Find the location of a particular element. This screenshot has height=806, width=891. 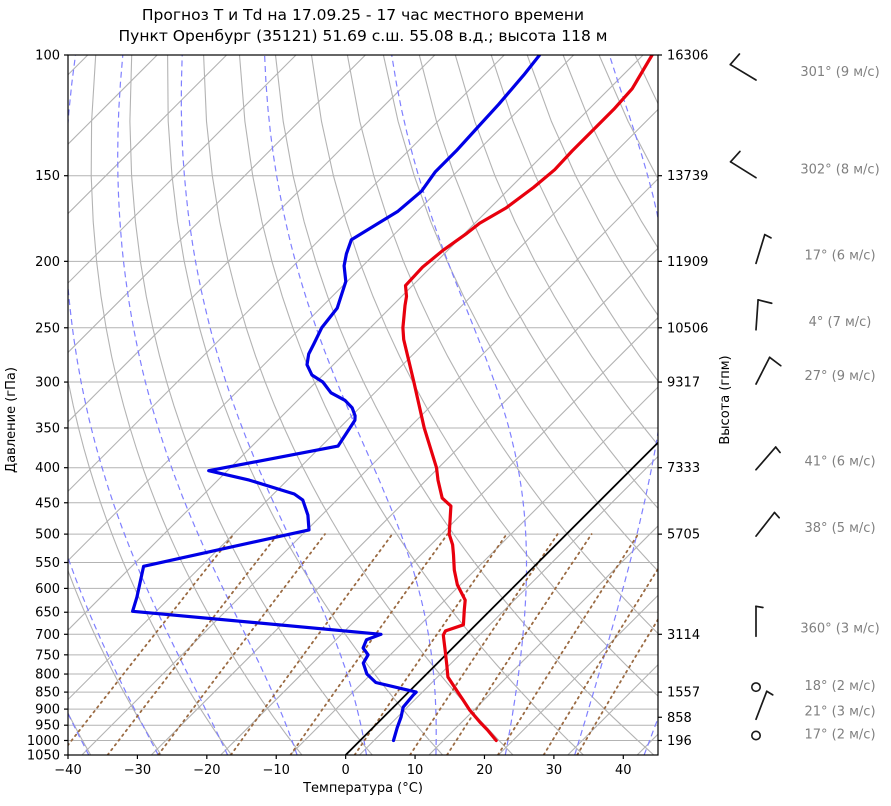

zero-isotherm-line is located at coordinates (501, 598).